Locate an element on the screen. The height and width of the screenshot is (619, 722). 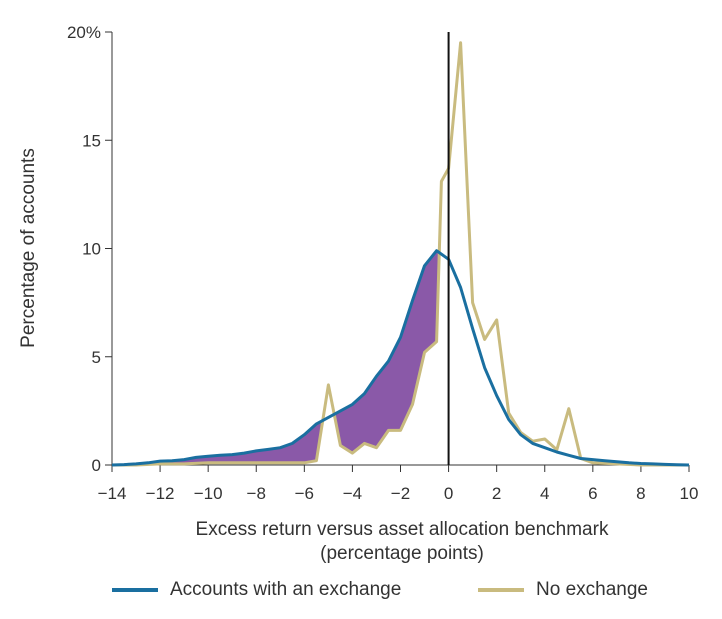
x-tick-label: 8 is located at coordinates (640, 493).